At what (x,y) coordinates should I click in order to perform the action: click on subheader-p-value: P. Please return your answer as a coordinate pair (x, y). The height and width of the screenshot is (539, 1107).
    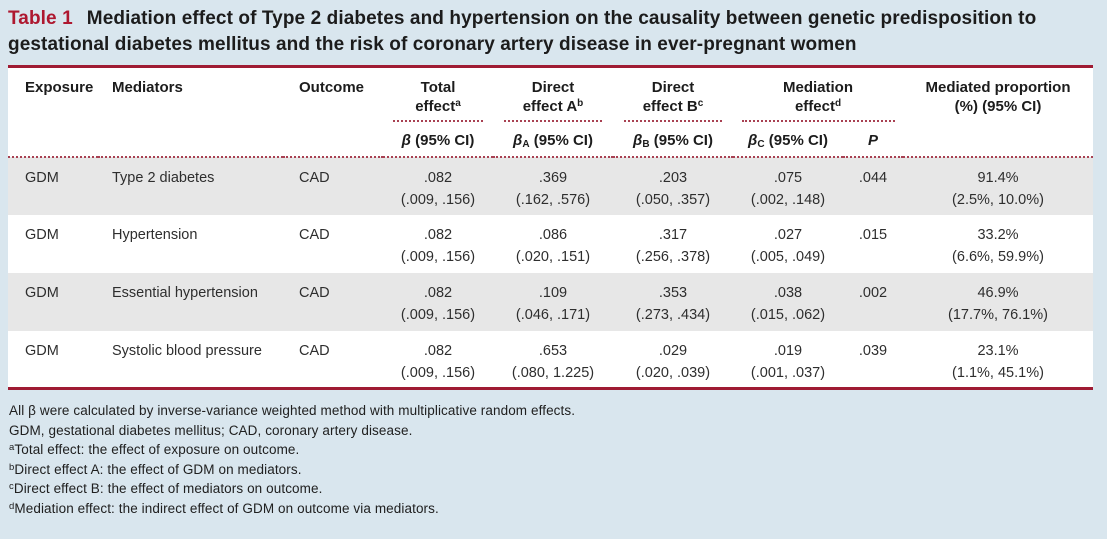
    Looking at the image, I should click on (873, 144).